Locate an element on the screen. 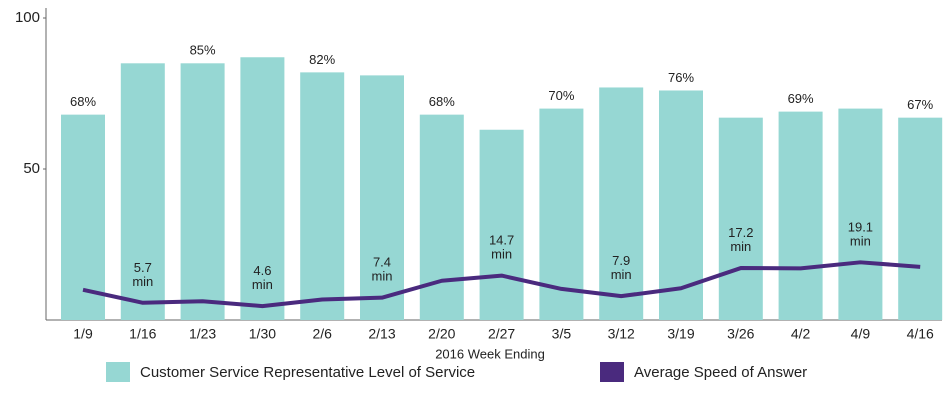  x-tick-label: 1/9 is located at coordinates (83, 334).